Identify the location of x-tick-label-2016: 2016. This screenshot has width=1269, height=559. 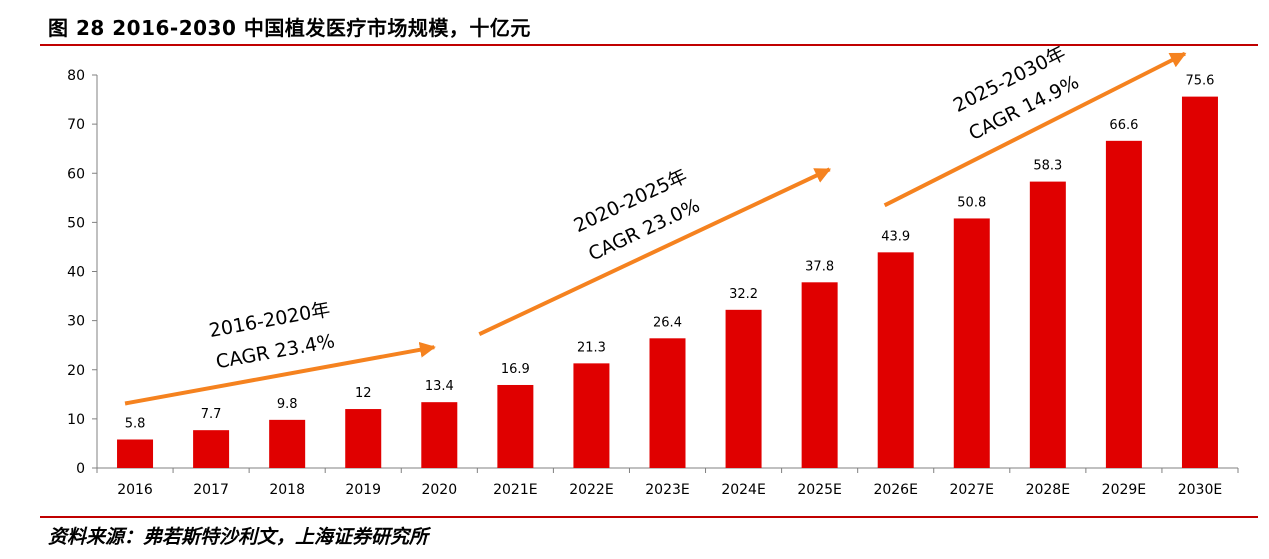
(135, 490).